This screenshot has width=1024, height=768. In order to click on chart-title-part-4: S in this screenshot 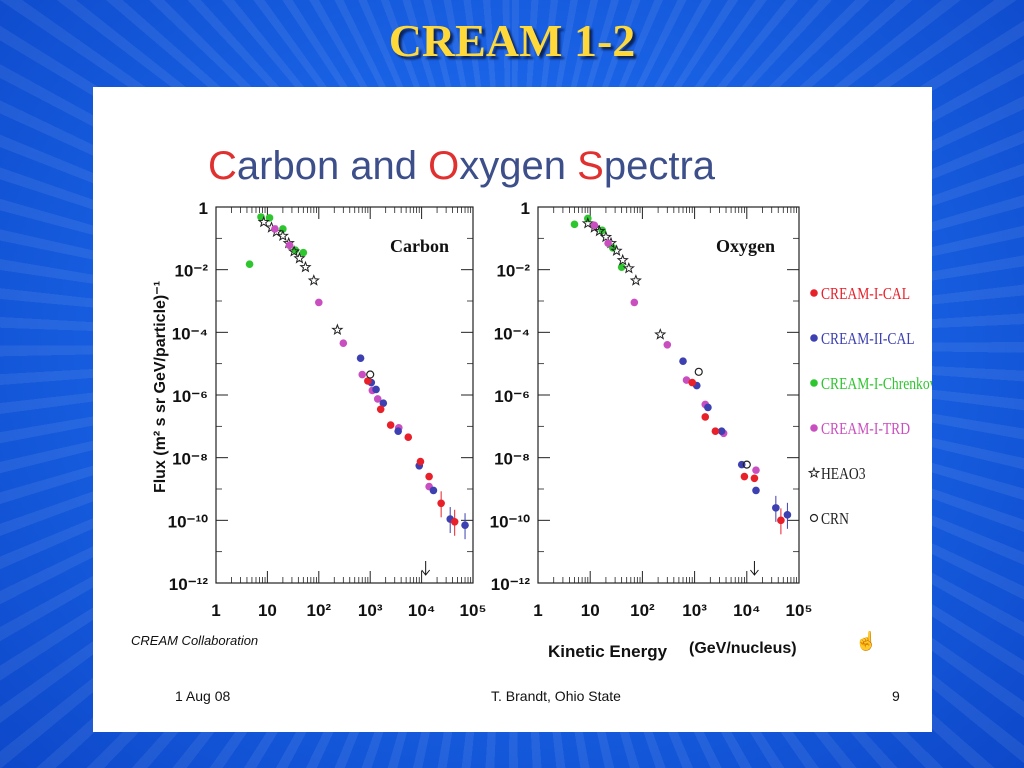, I will do `click(590, 166)`.